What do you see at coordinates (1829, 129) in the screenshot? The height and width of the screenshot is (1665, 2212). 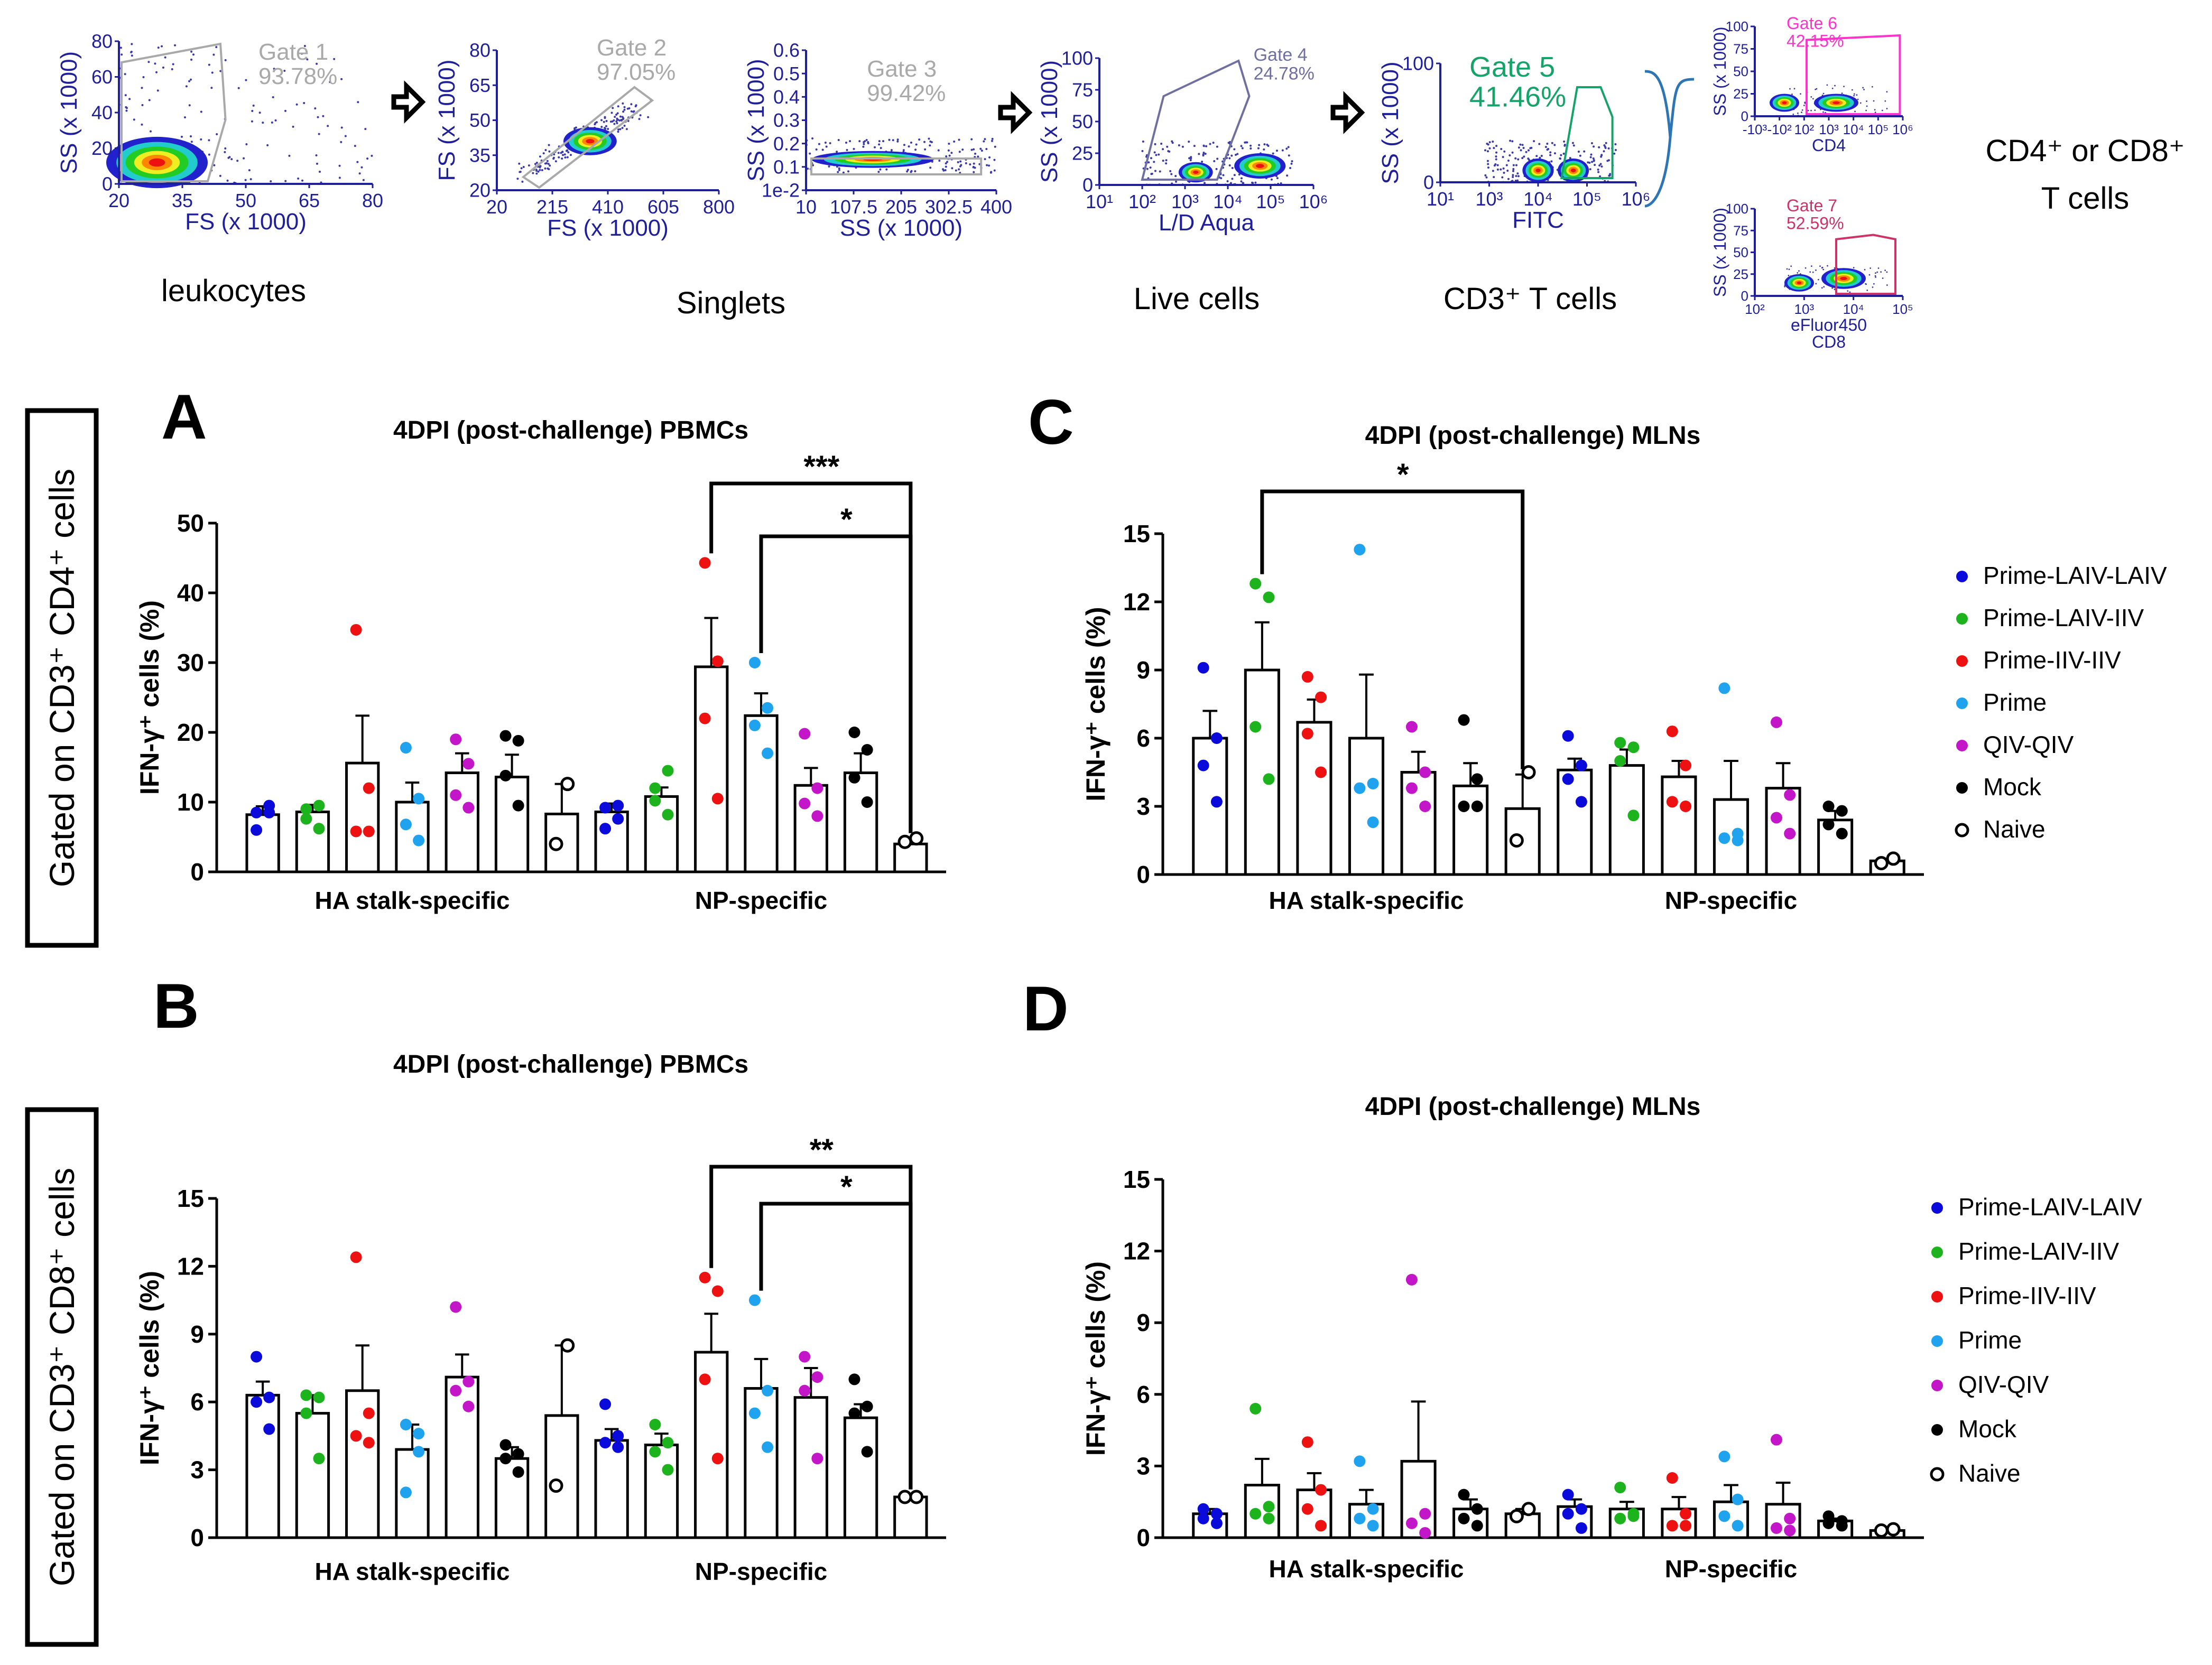 I see `x-tick-label: 10³` at bounding box center [1829, 129].